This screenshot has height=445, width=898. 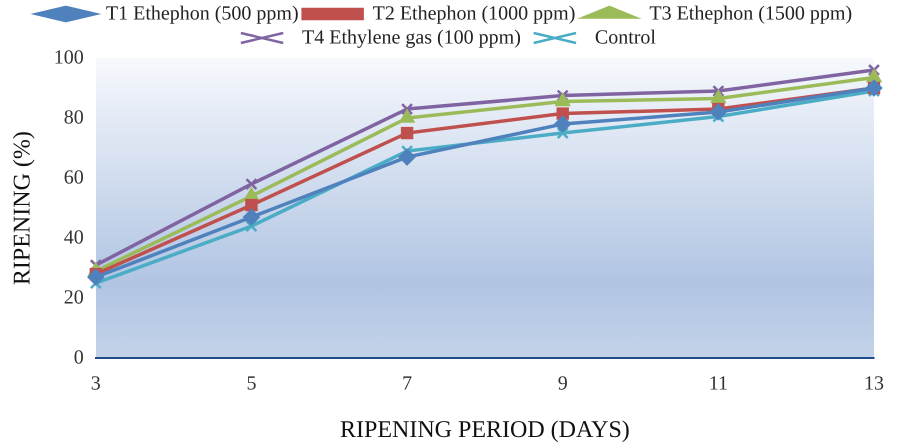 What do you see at coordinates (251, 383) in the screenshot?
I see `x-tick-label: 5` at bounding box center [251, 383].